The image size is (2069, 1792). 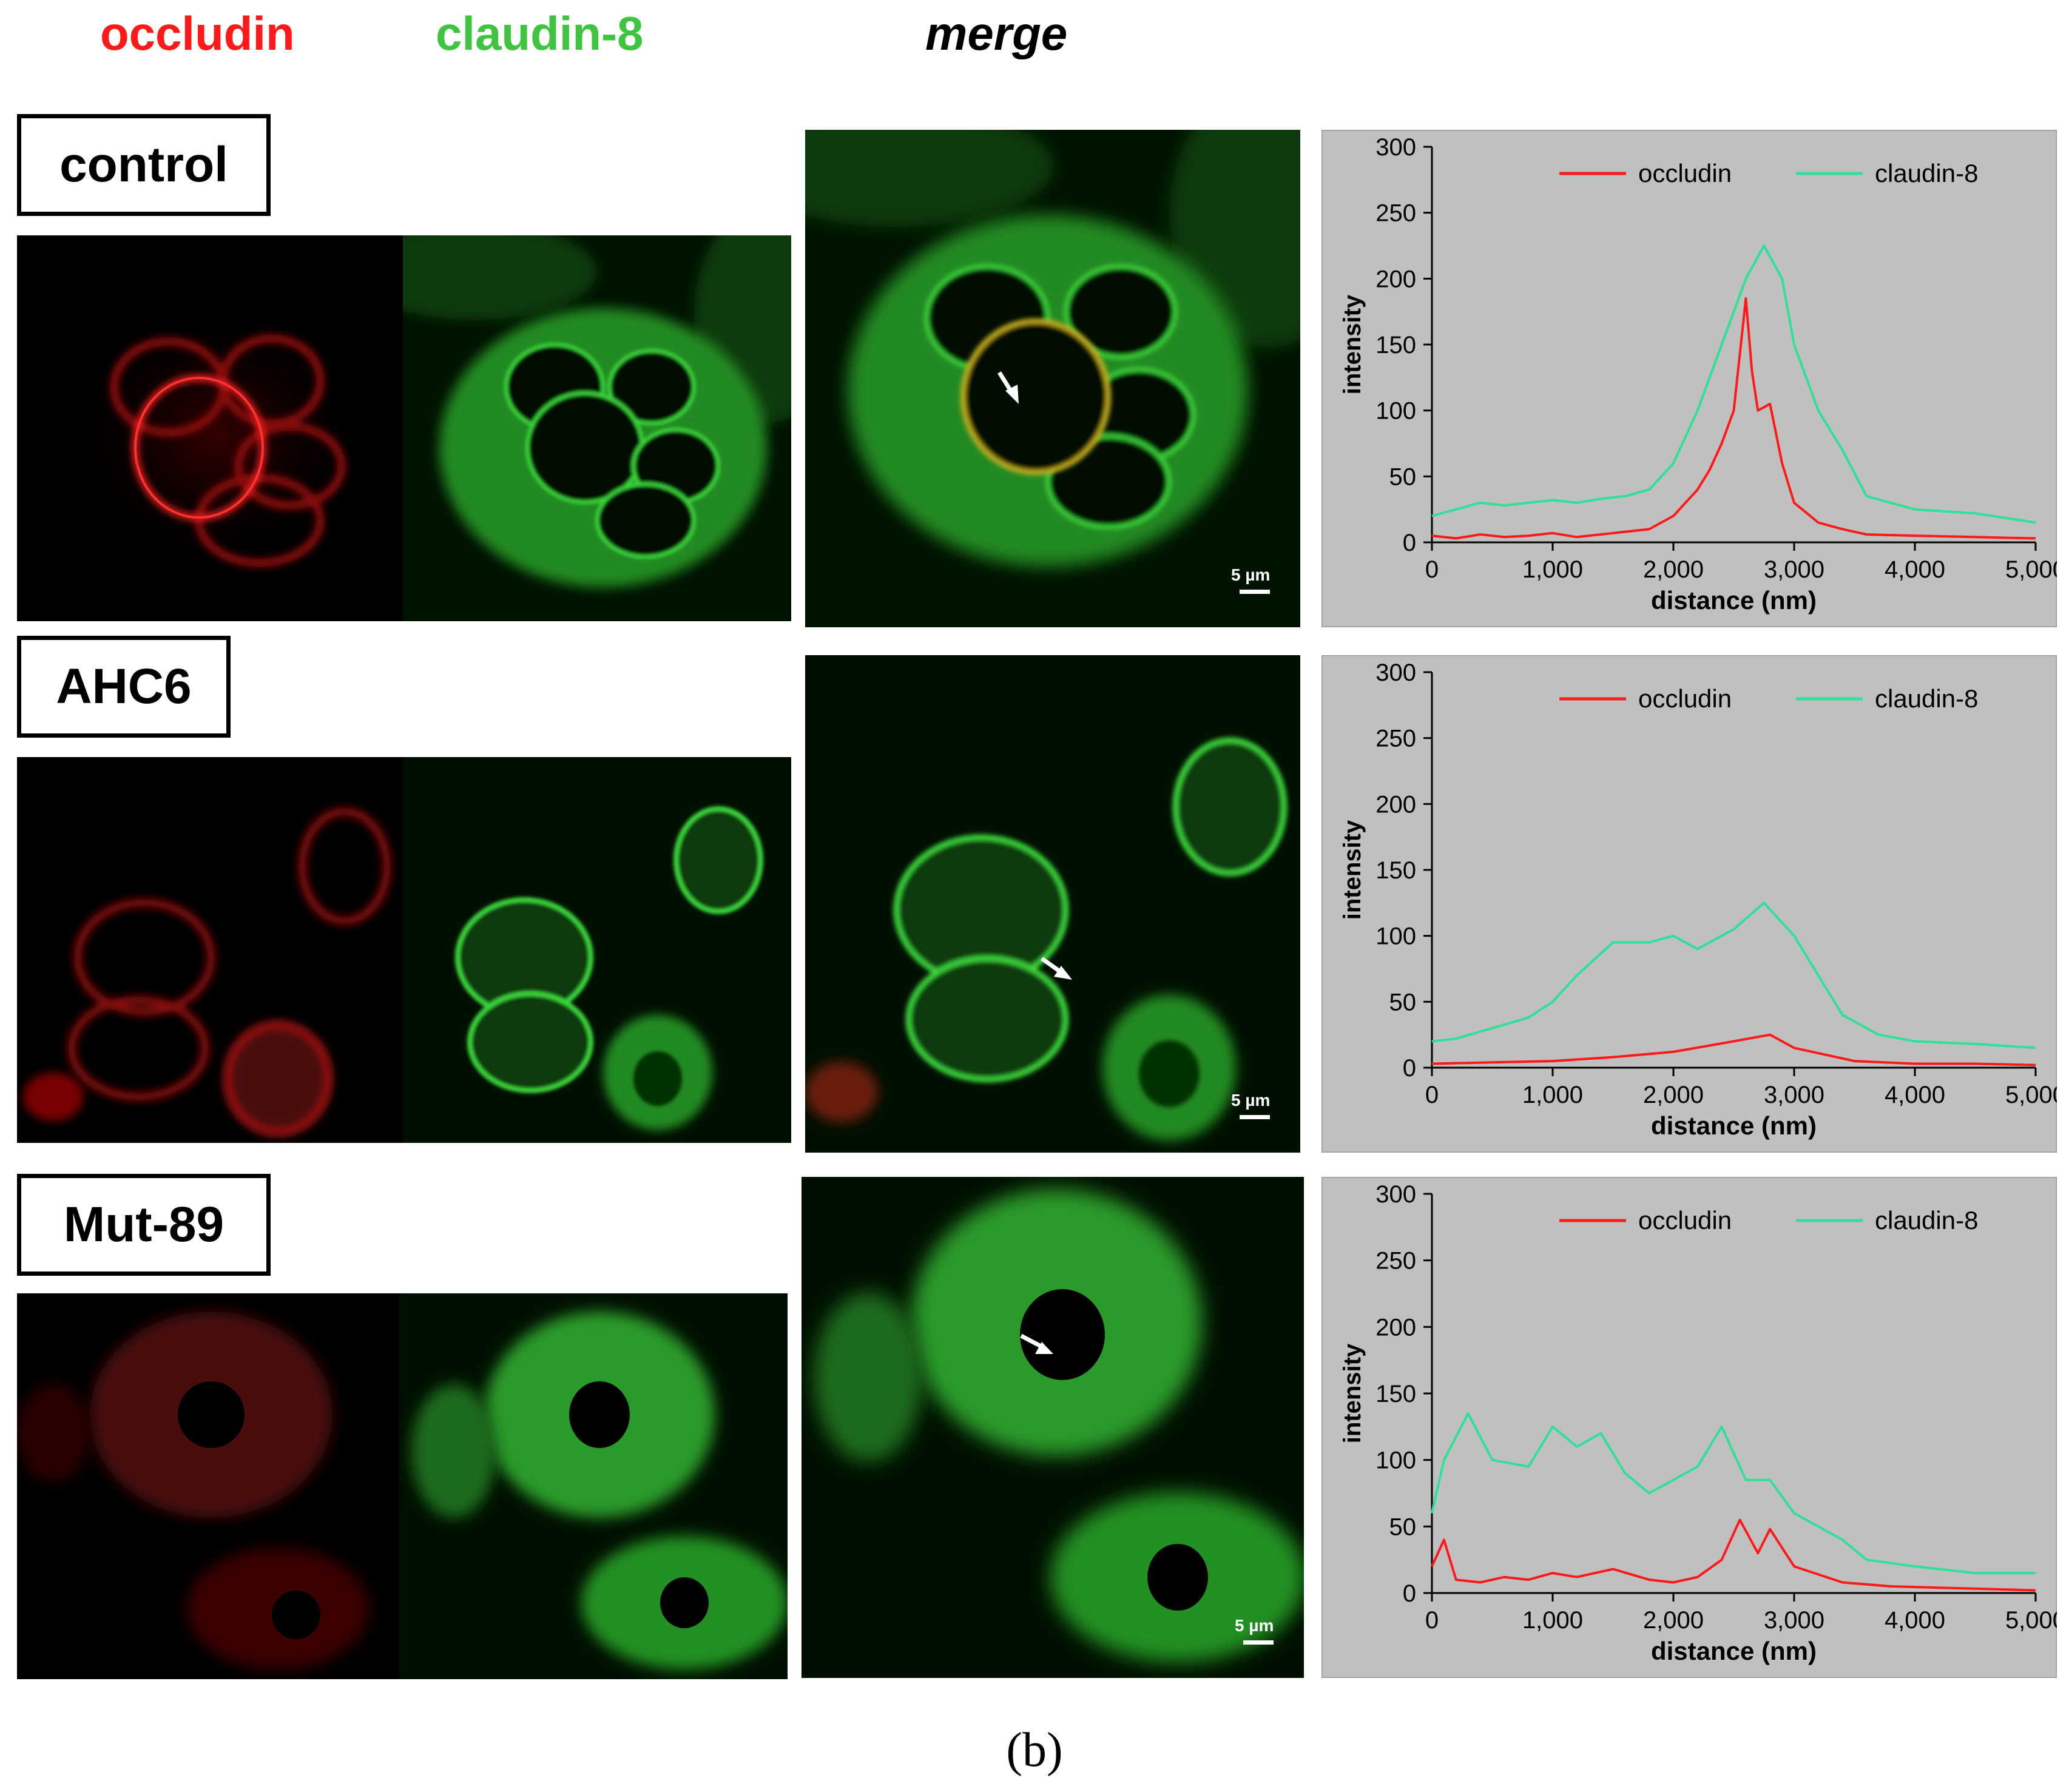 I want to click on header-claudin-8: claudin-8, so click(x=540, y=33).